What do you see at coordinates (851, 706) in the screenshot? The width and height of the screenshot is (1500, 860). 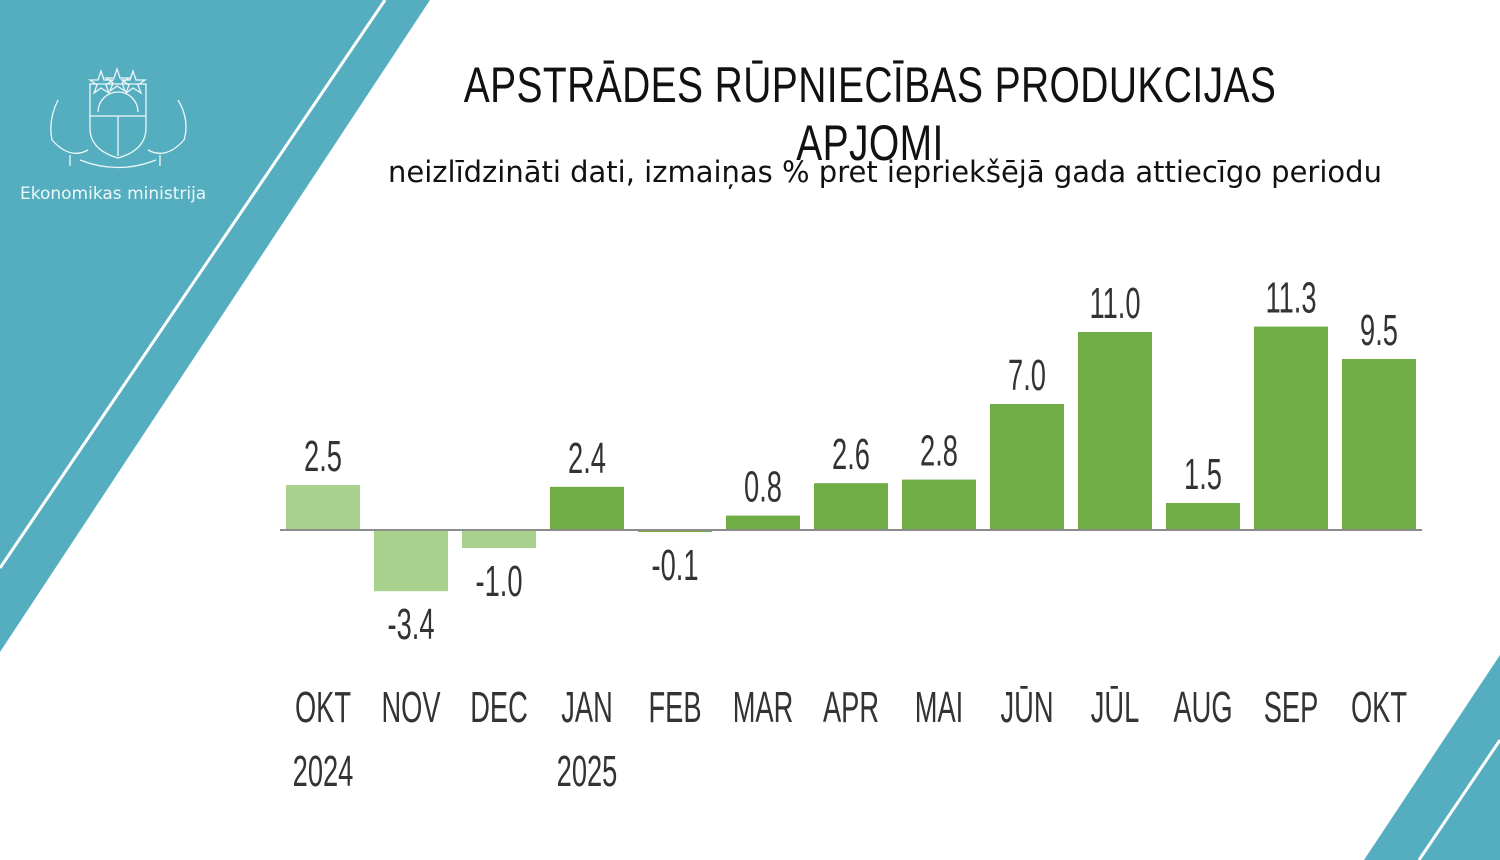 I see `x-tick-label-6: APR` at bounding box center [851, 706].